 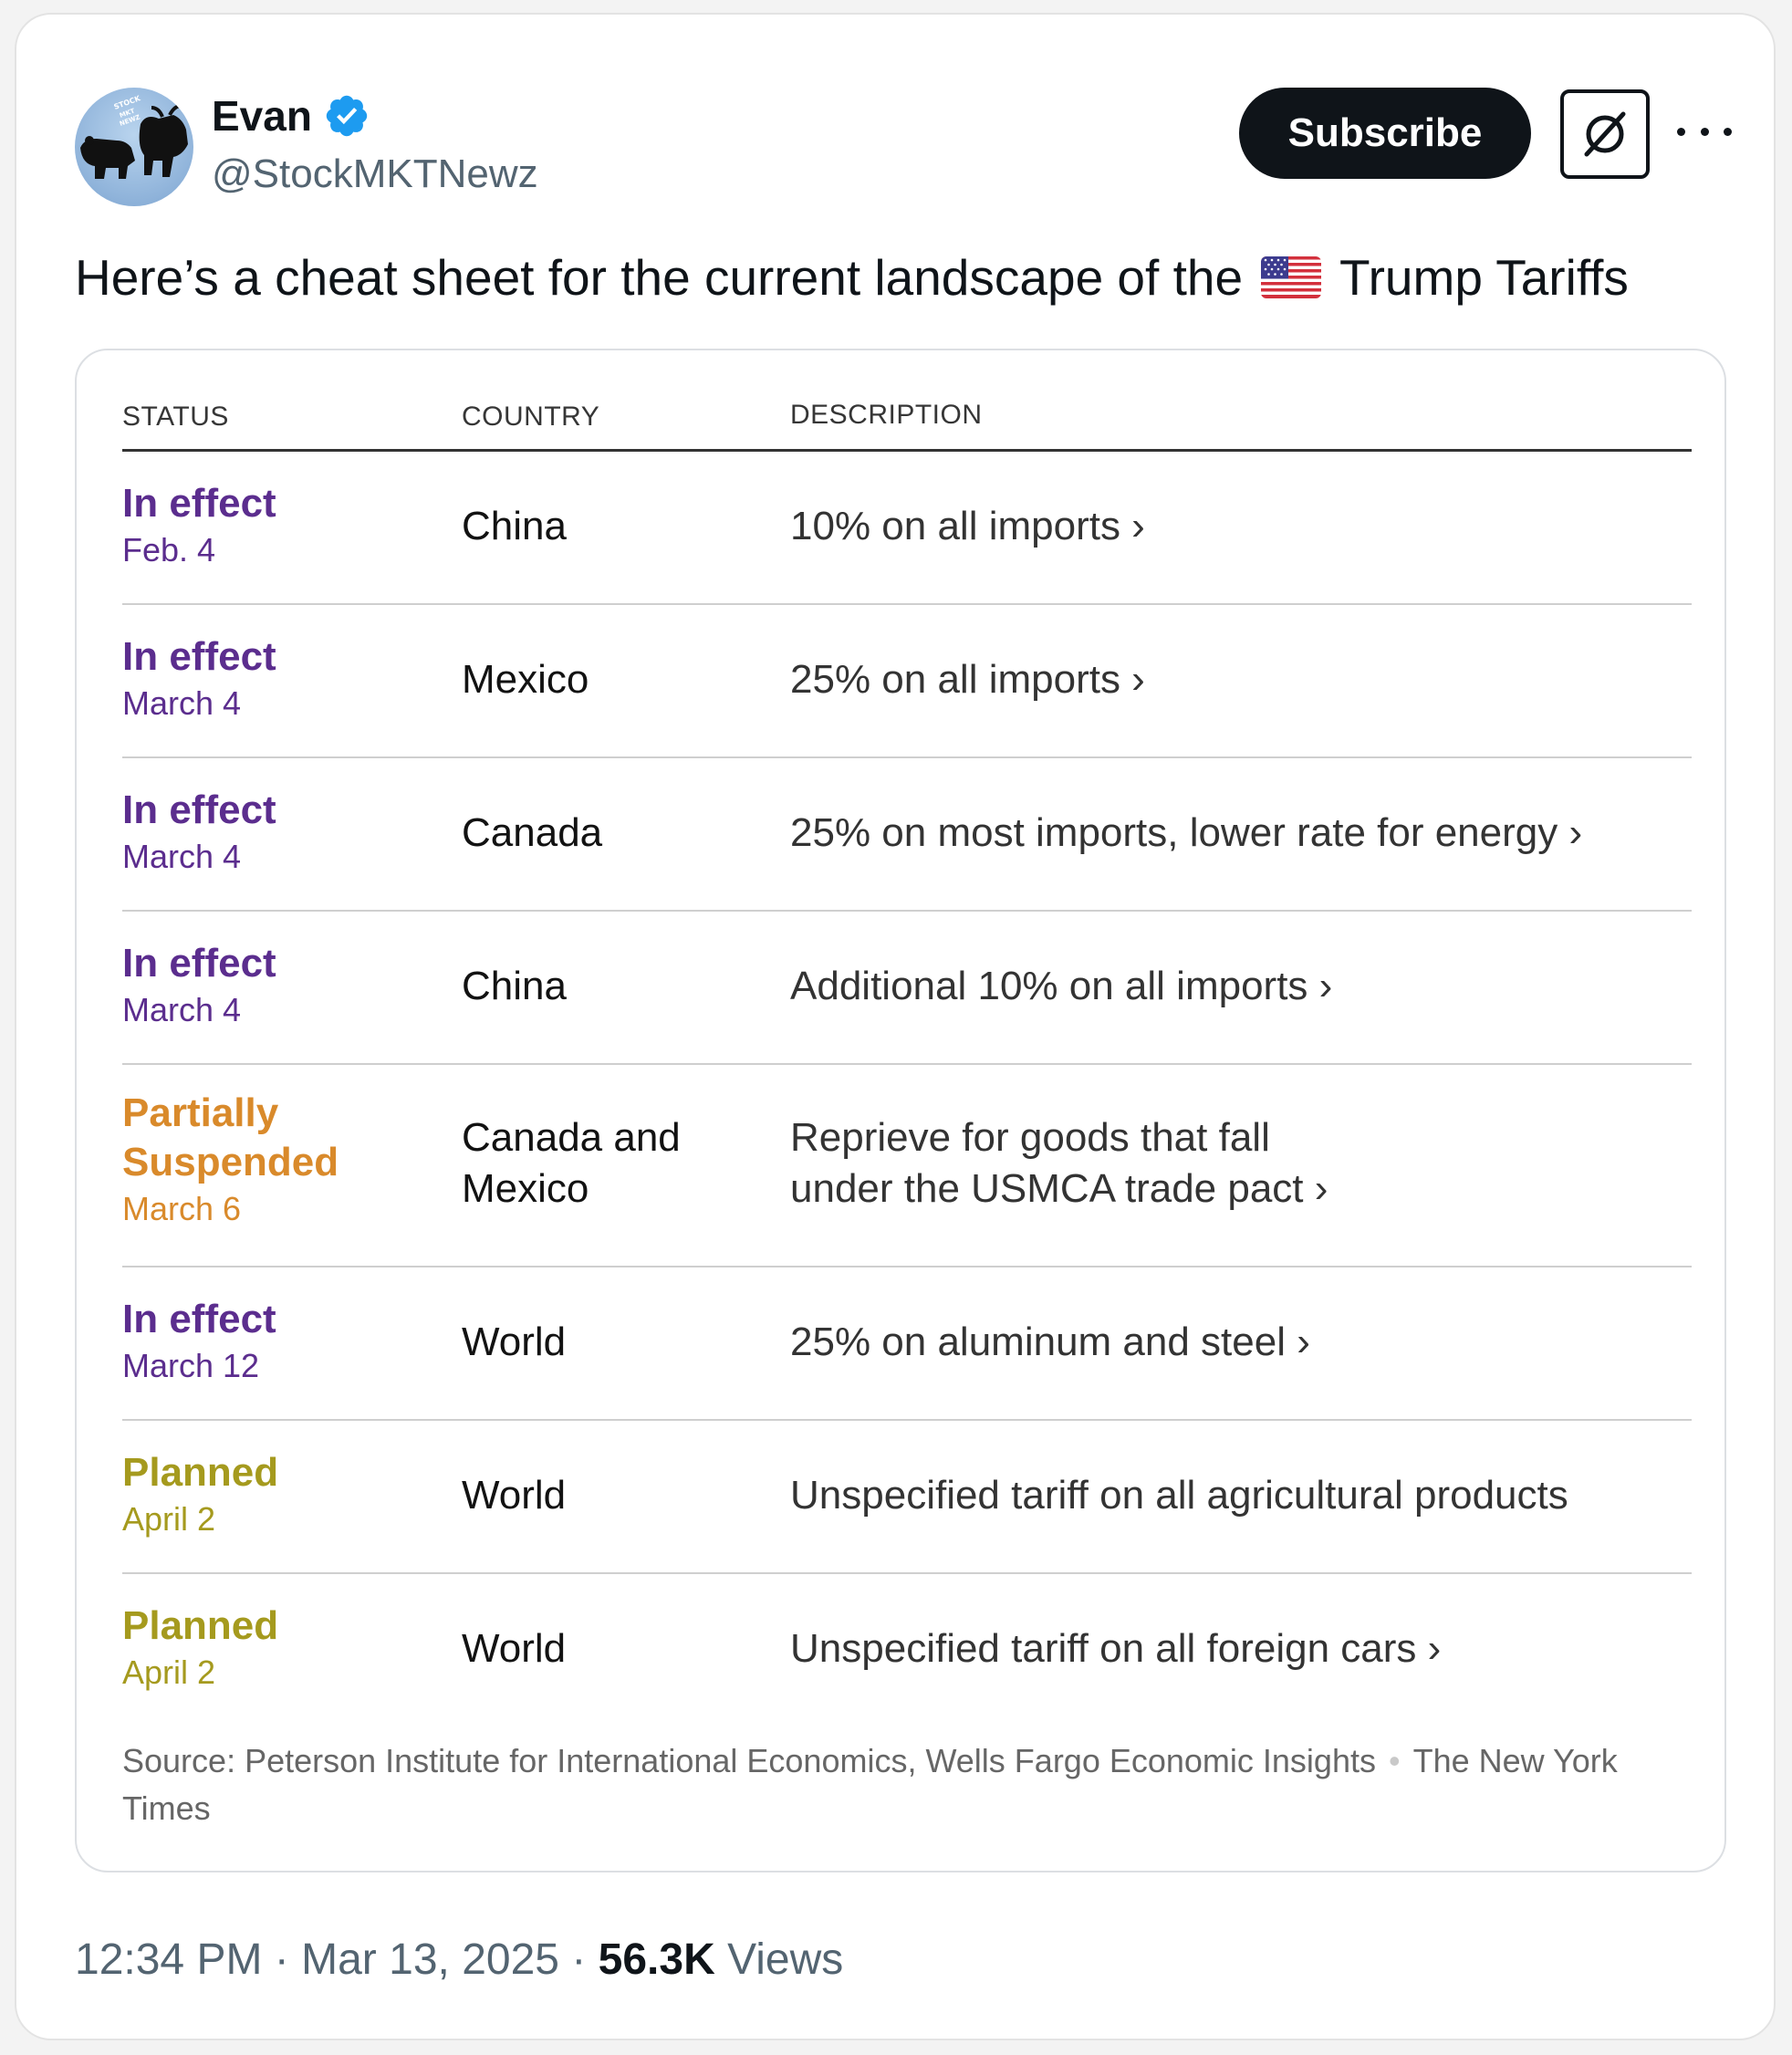 I want to click on country-cell: Canada and Mexico, so click(x=571, y=1163).